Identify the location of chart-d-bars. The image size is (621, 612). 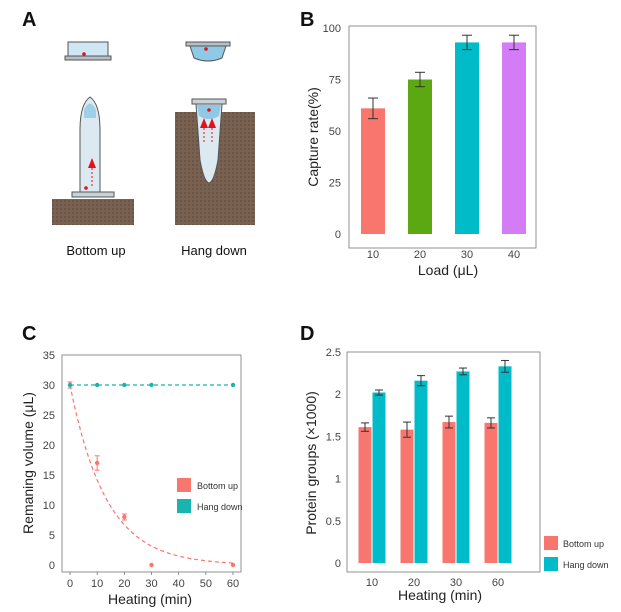
(435, 461).